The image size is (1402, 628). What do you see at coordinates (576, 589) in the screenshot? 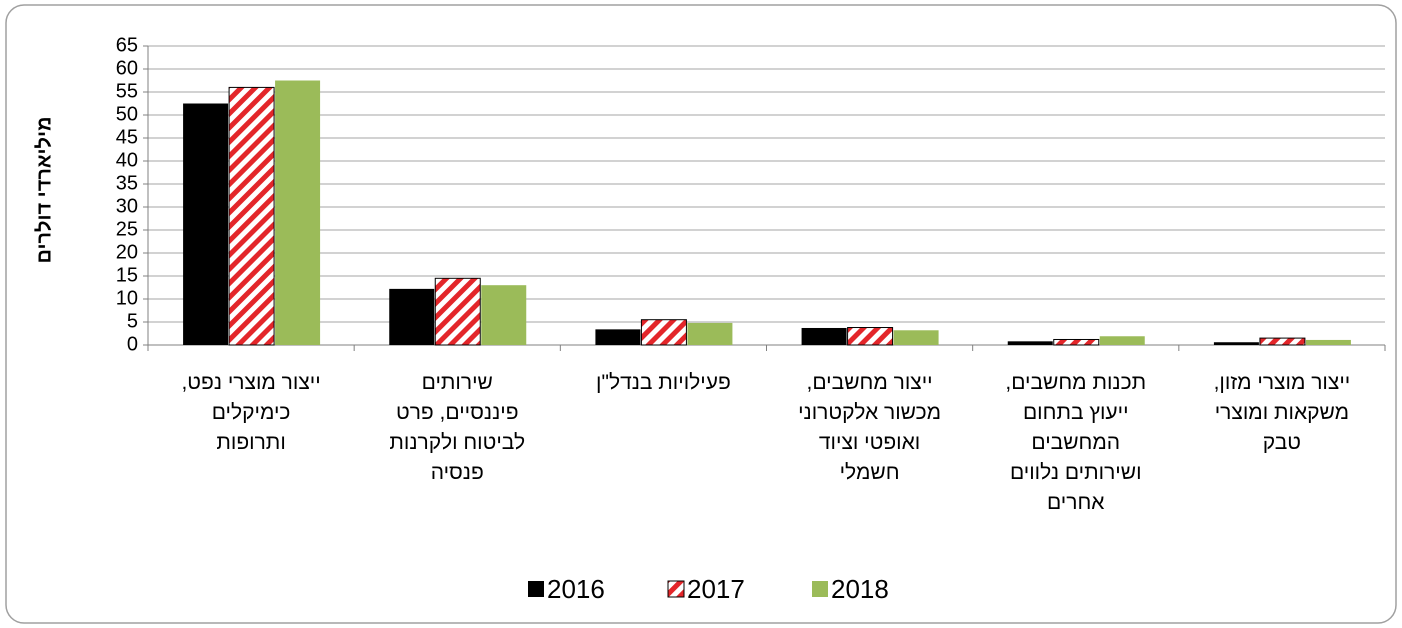
I see `legend-label: 2016` at bounding box center [576, 589].